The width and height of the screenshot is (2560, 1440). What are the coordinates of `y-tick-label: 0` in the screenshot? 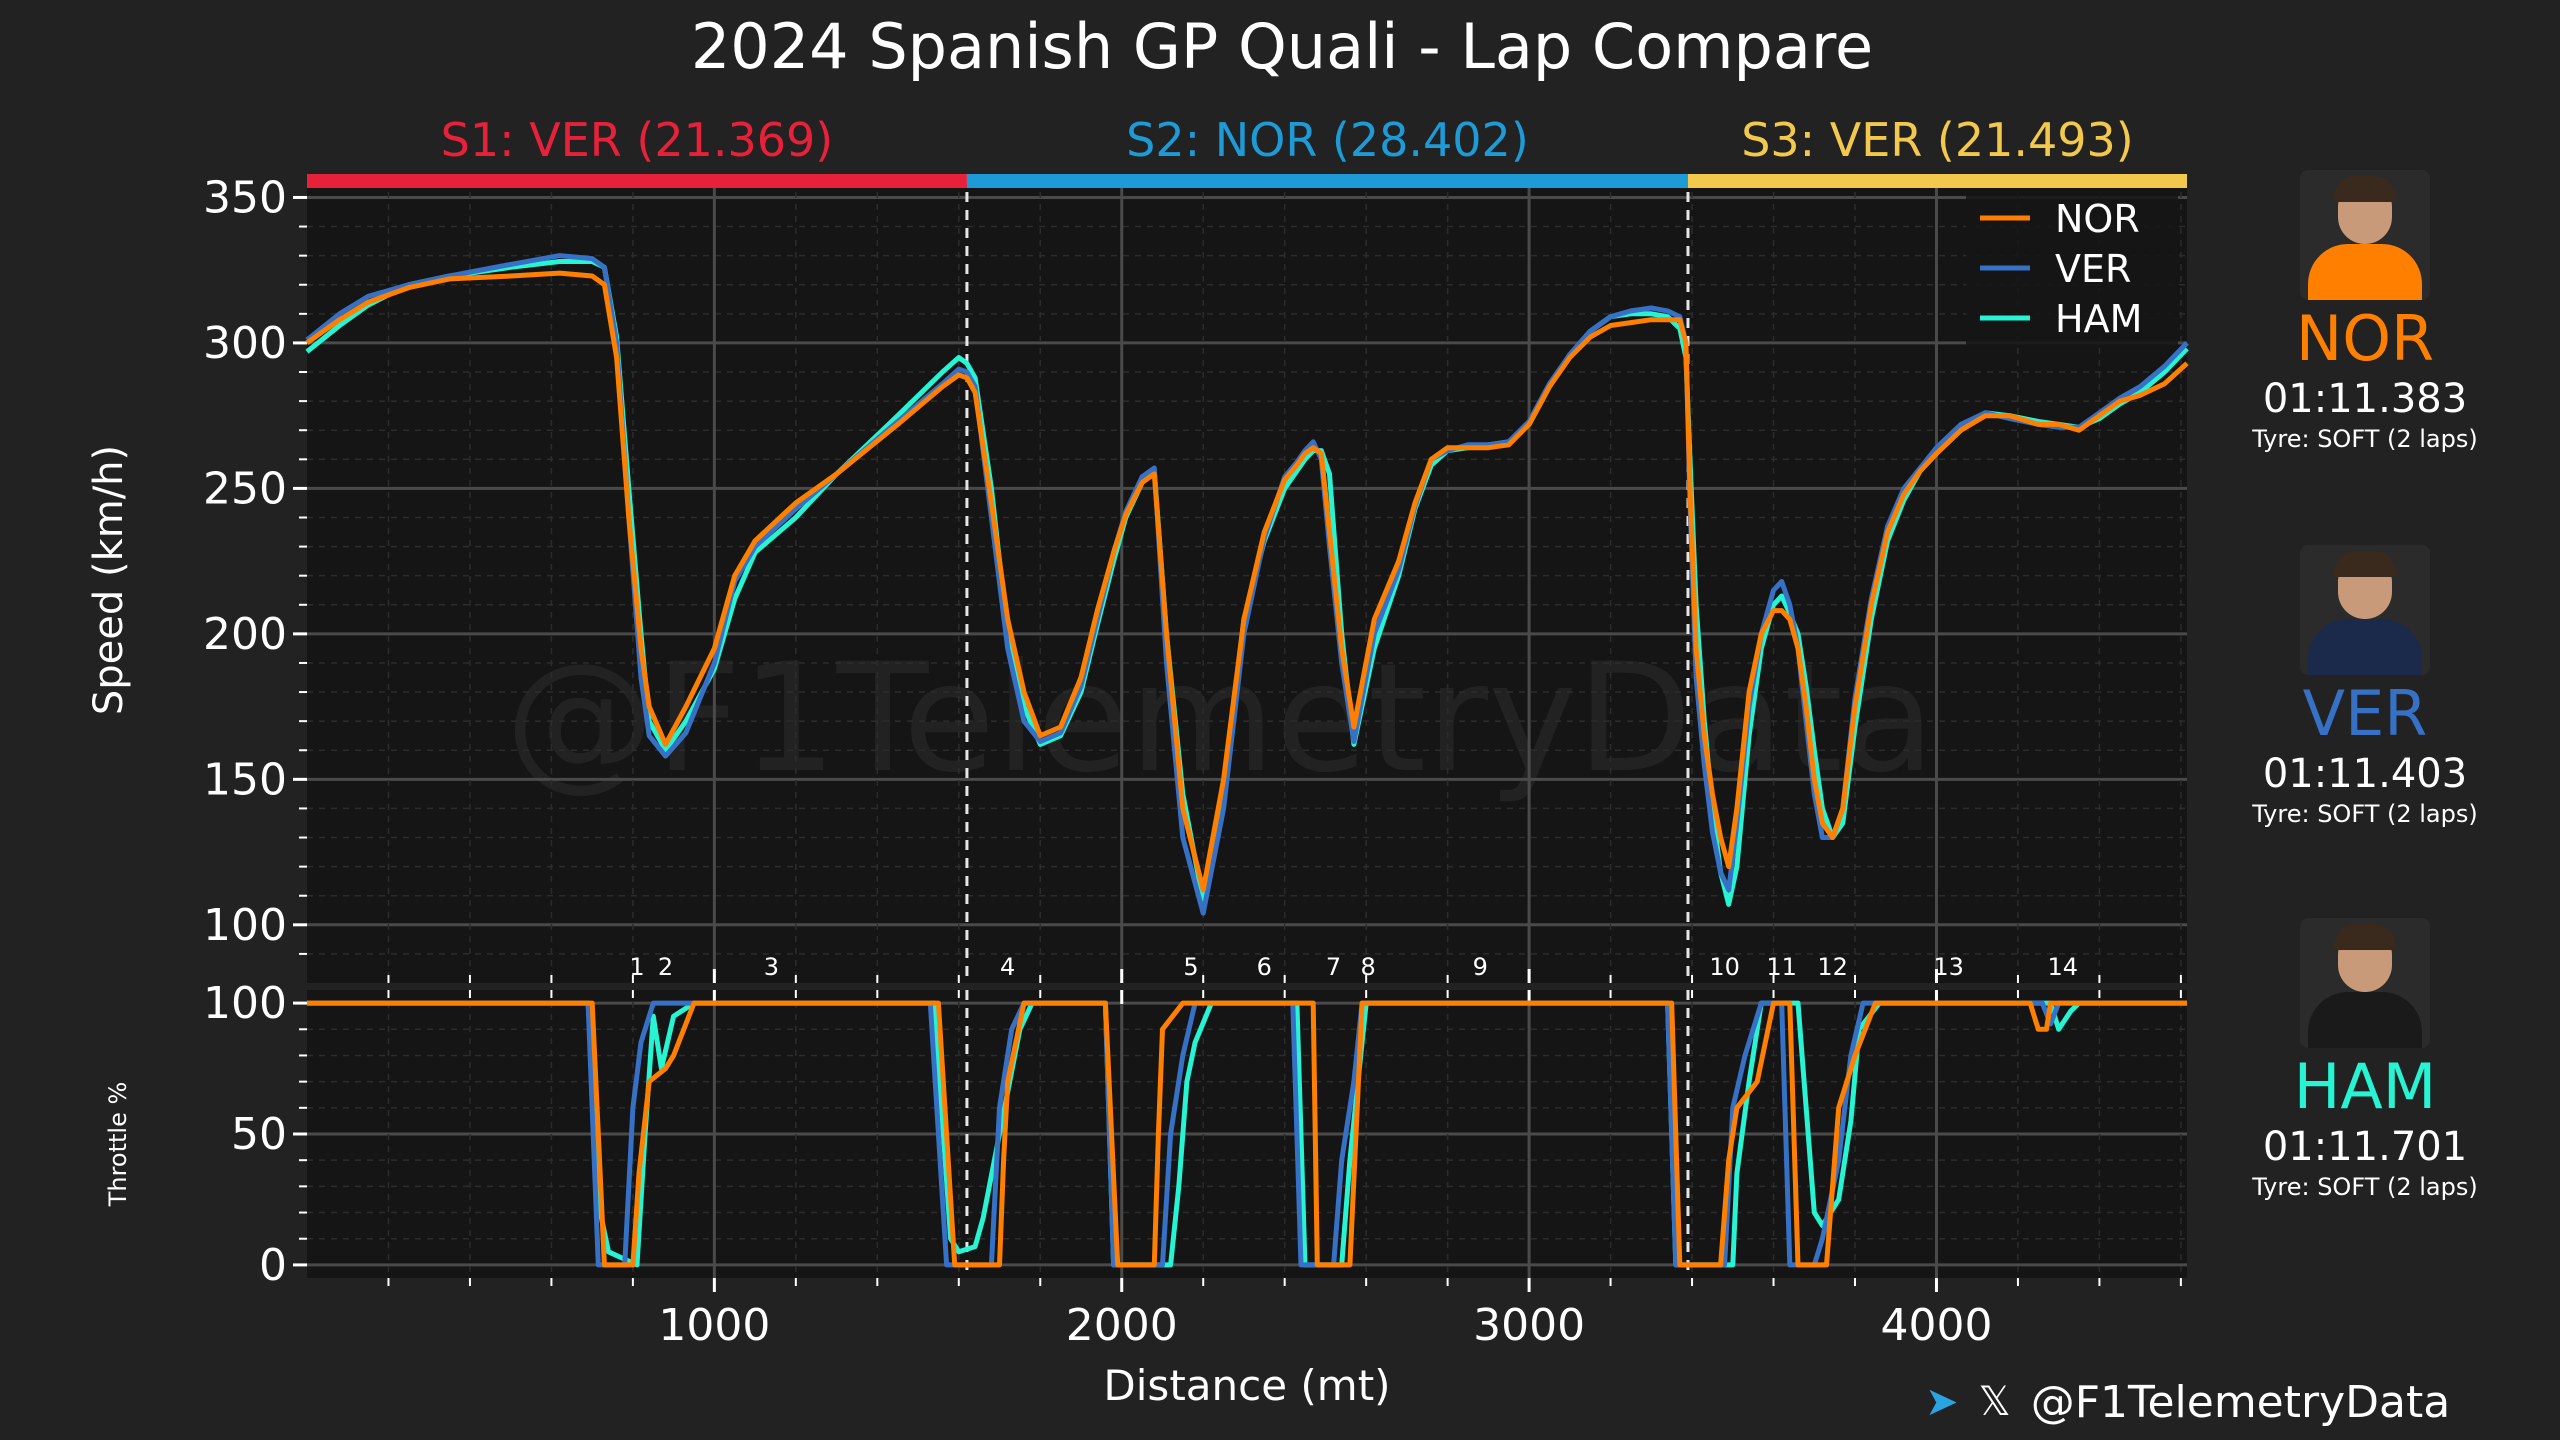 It's located at (273, 1265).